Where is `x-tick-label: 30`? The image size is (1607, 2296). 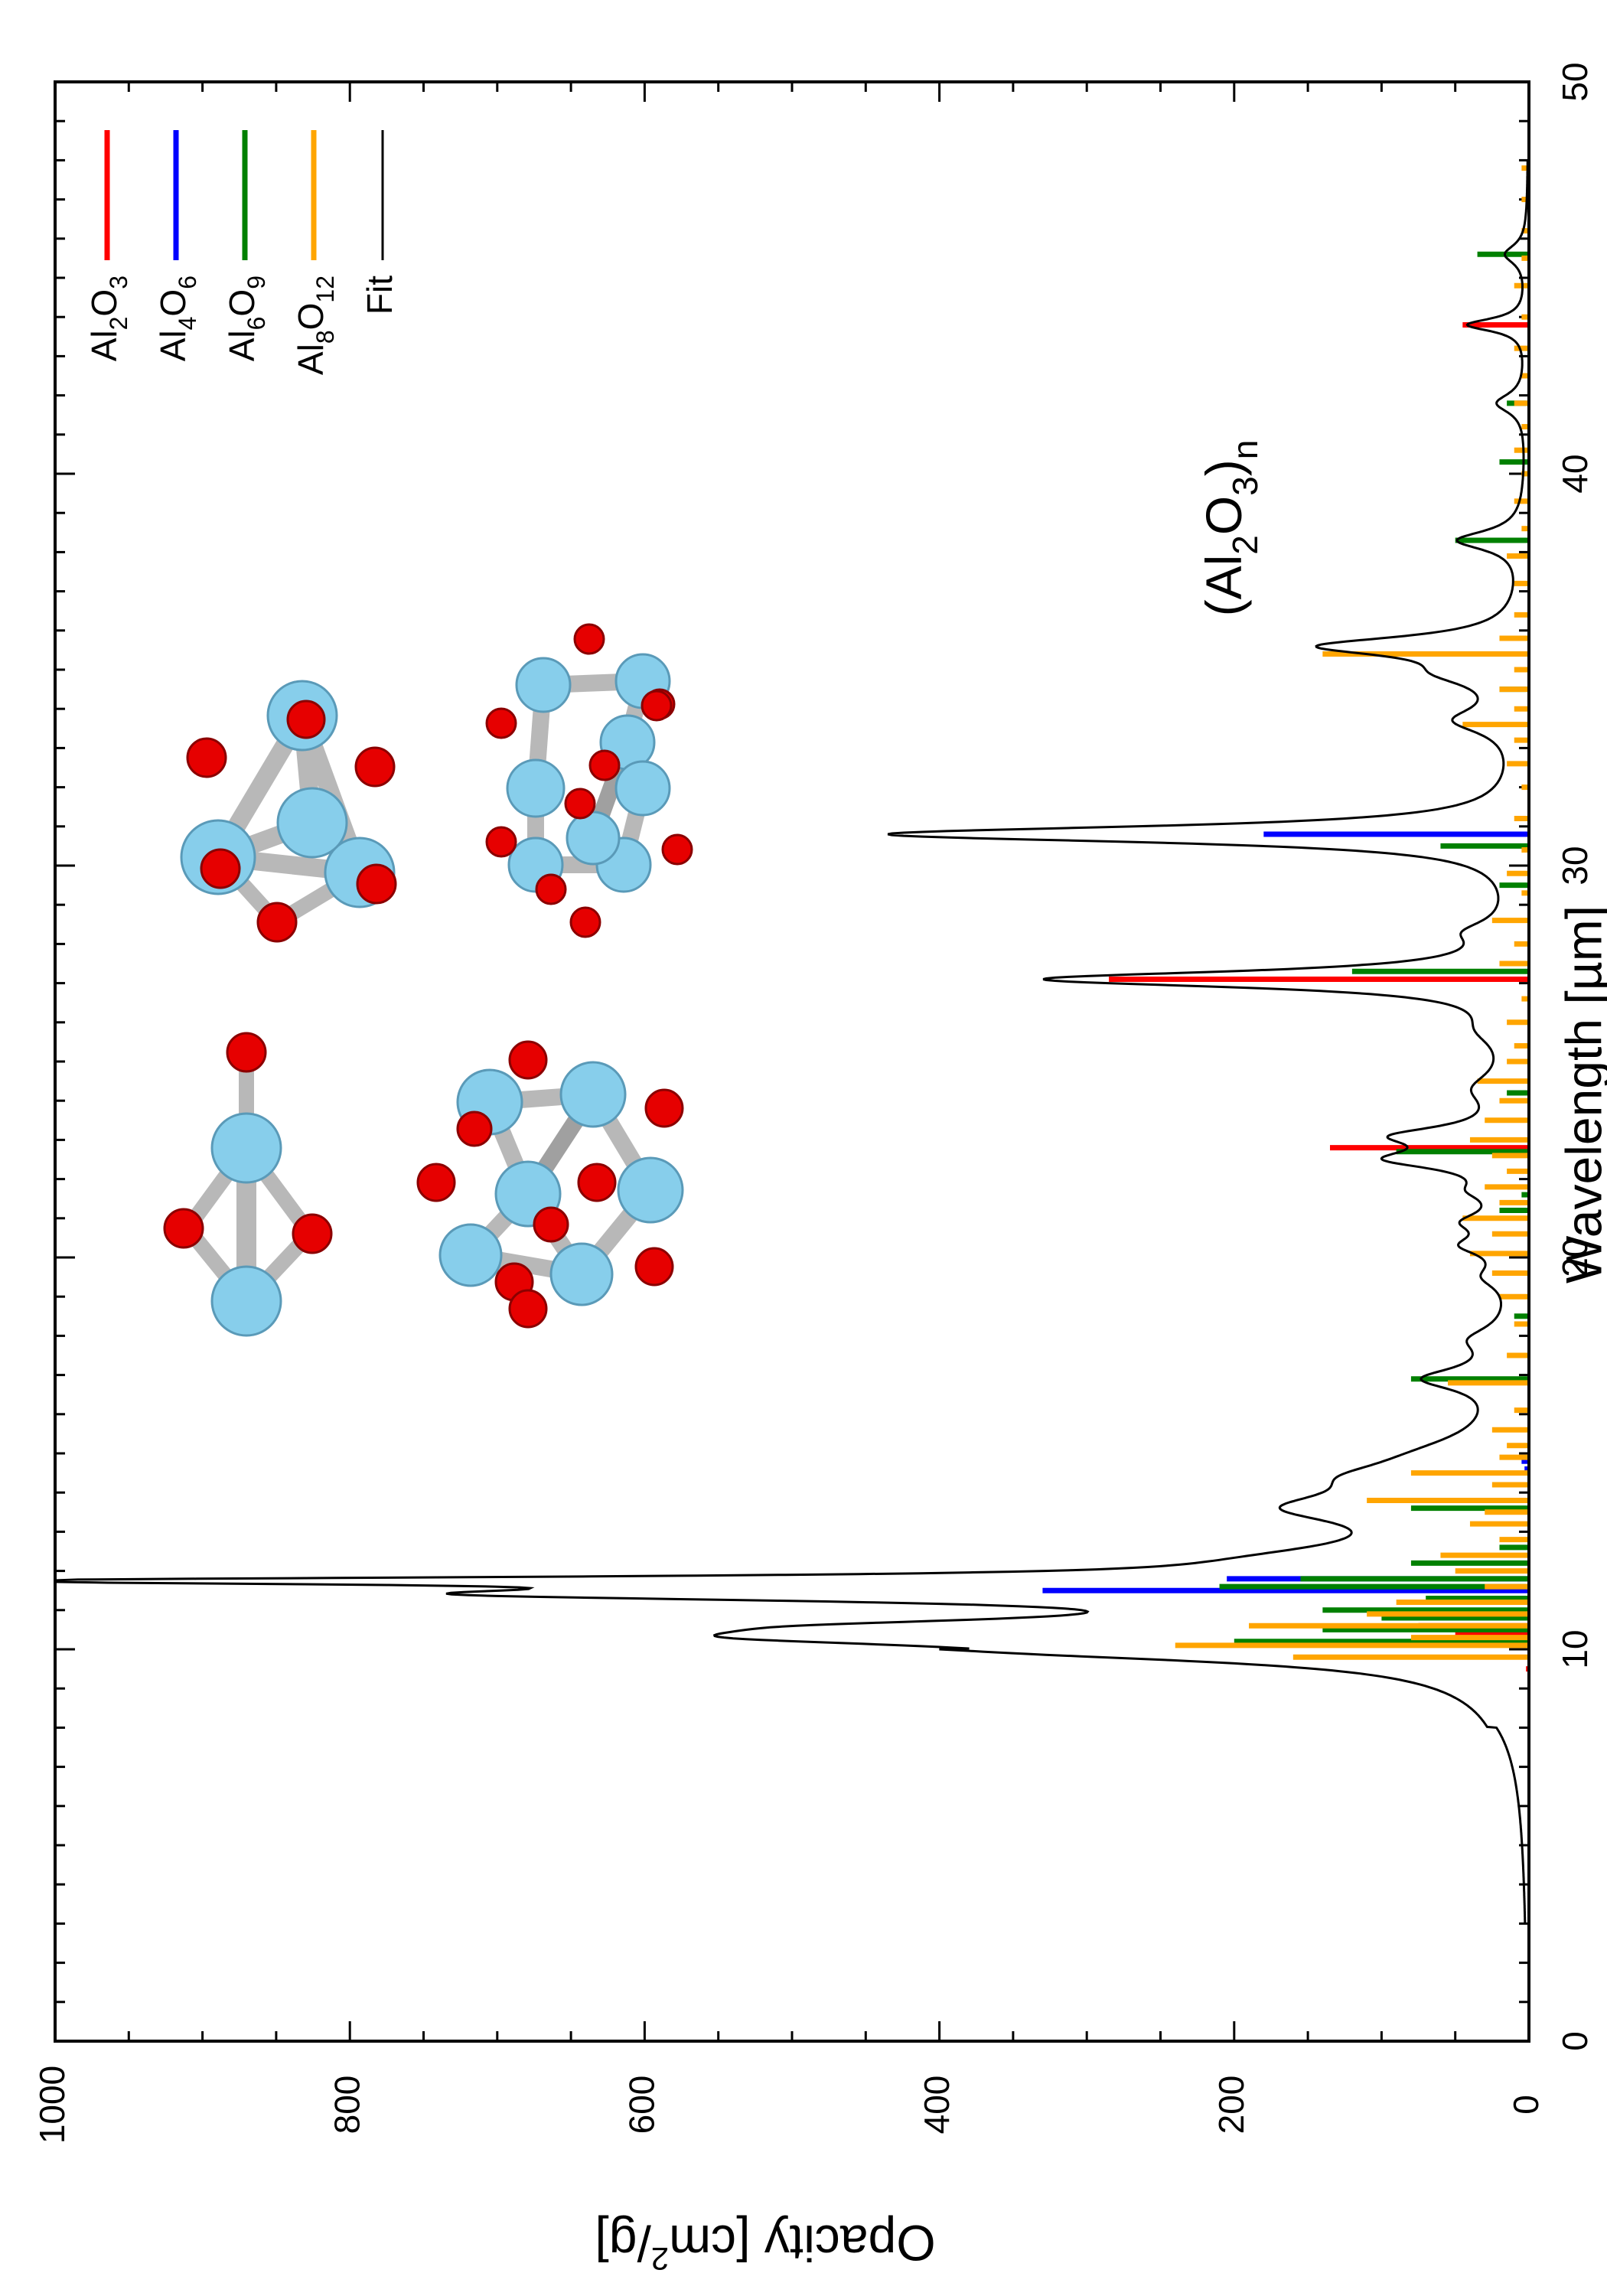
x-tick-label: 30 is located at coordinates (1575, 865).